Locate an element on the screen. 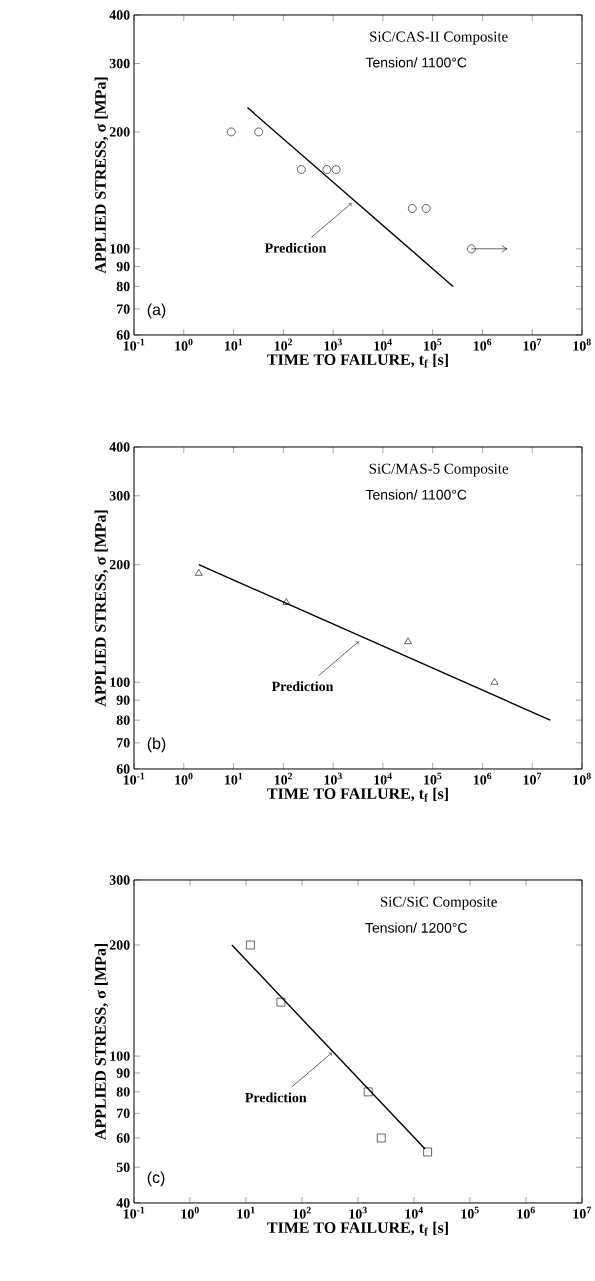  annotation: (c) is located at coordinates (156, 1179).